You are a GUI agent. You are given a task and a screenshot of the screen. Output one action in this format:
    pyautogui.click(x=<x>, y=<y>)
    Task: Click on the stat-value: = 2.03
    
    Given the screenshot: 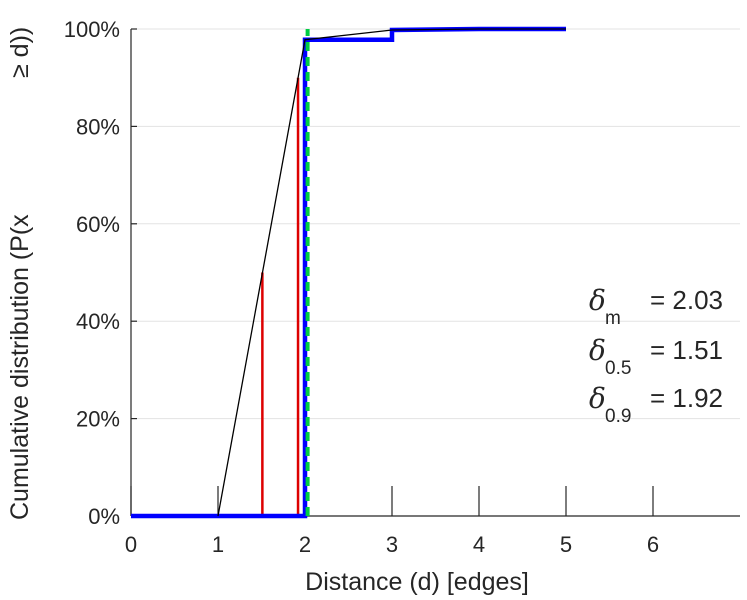 What is the action you would take?
    pyautogui.click(x=686, y=300)
    